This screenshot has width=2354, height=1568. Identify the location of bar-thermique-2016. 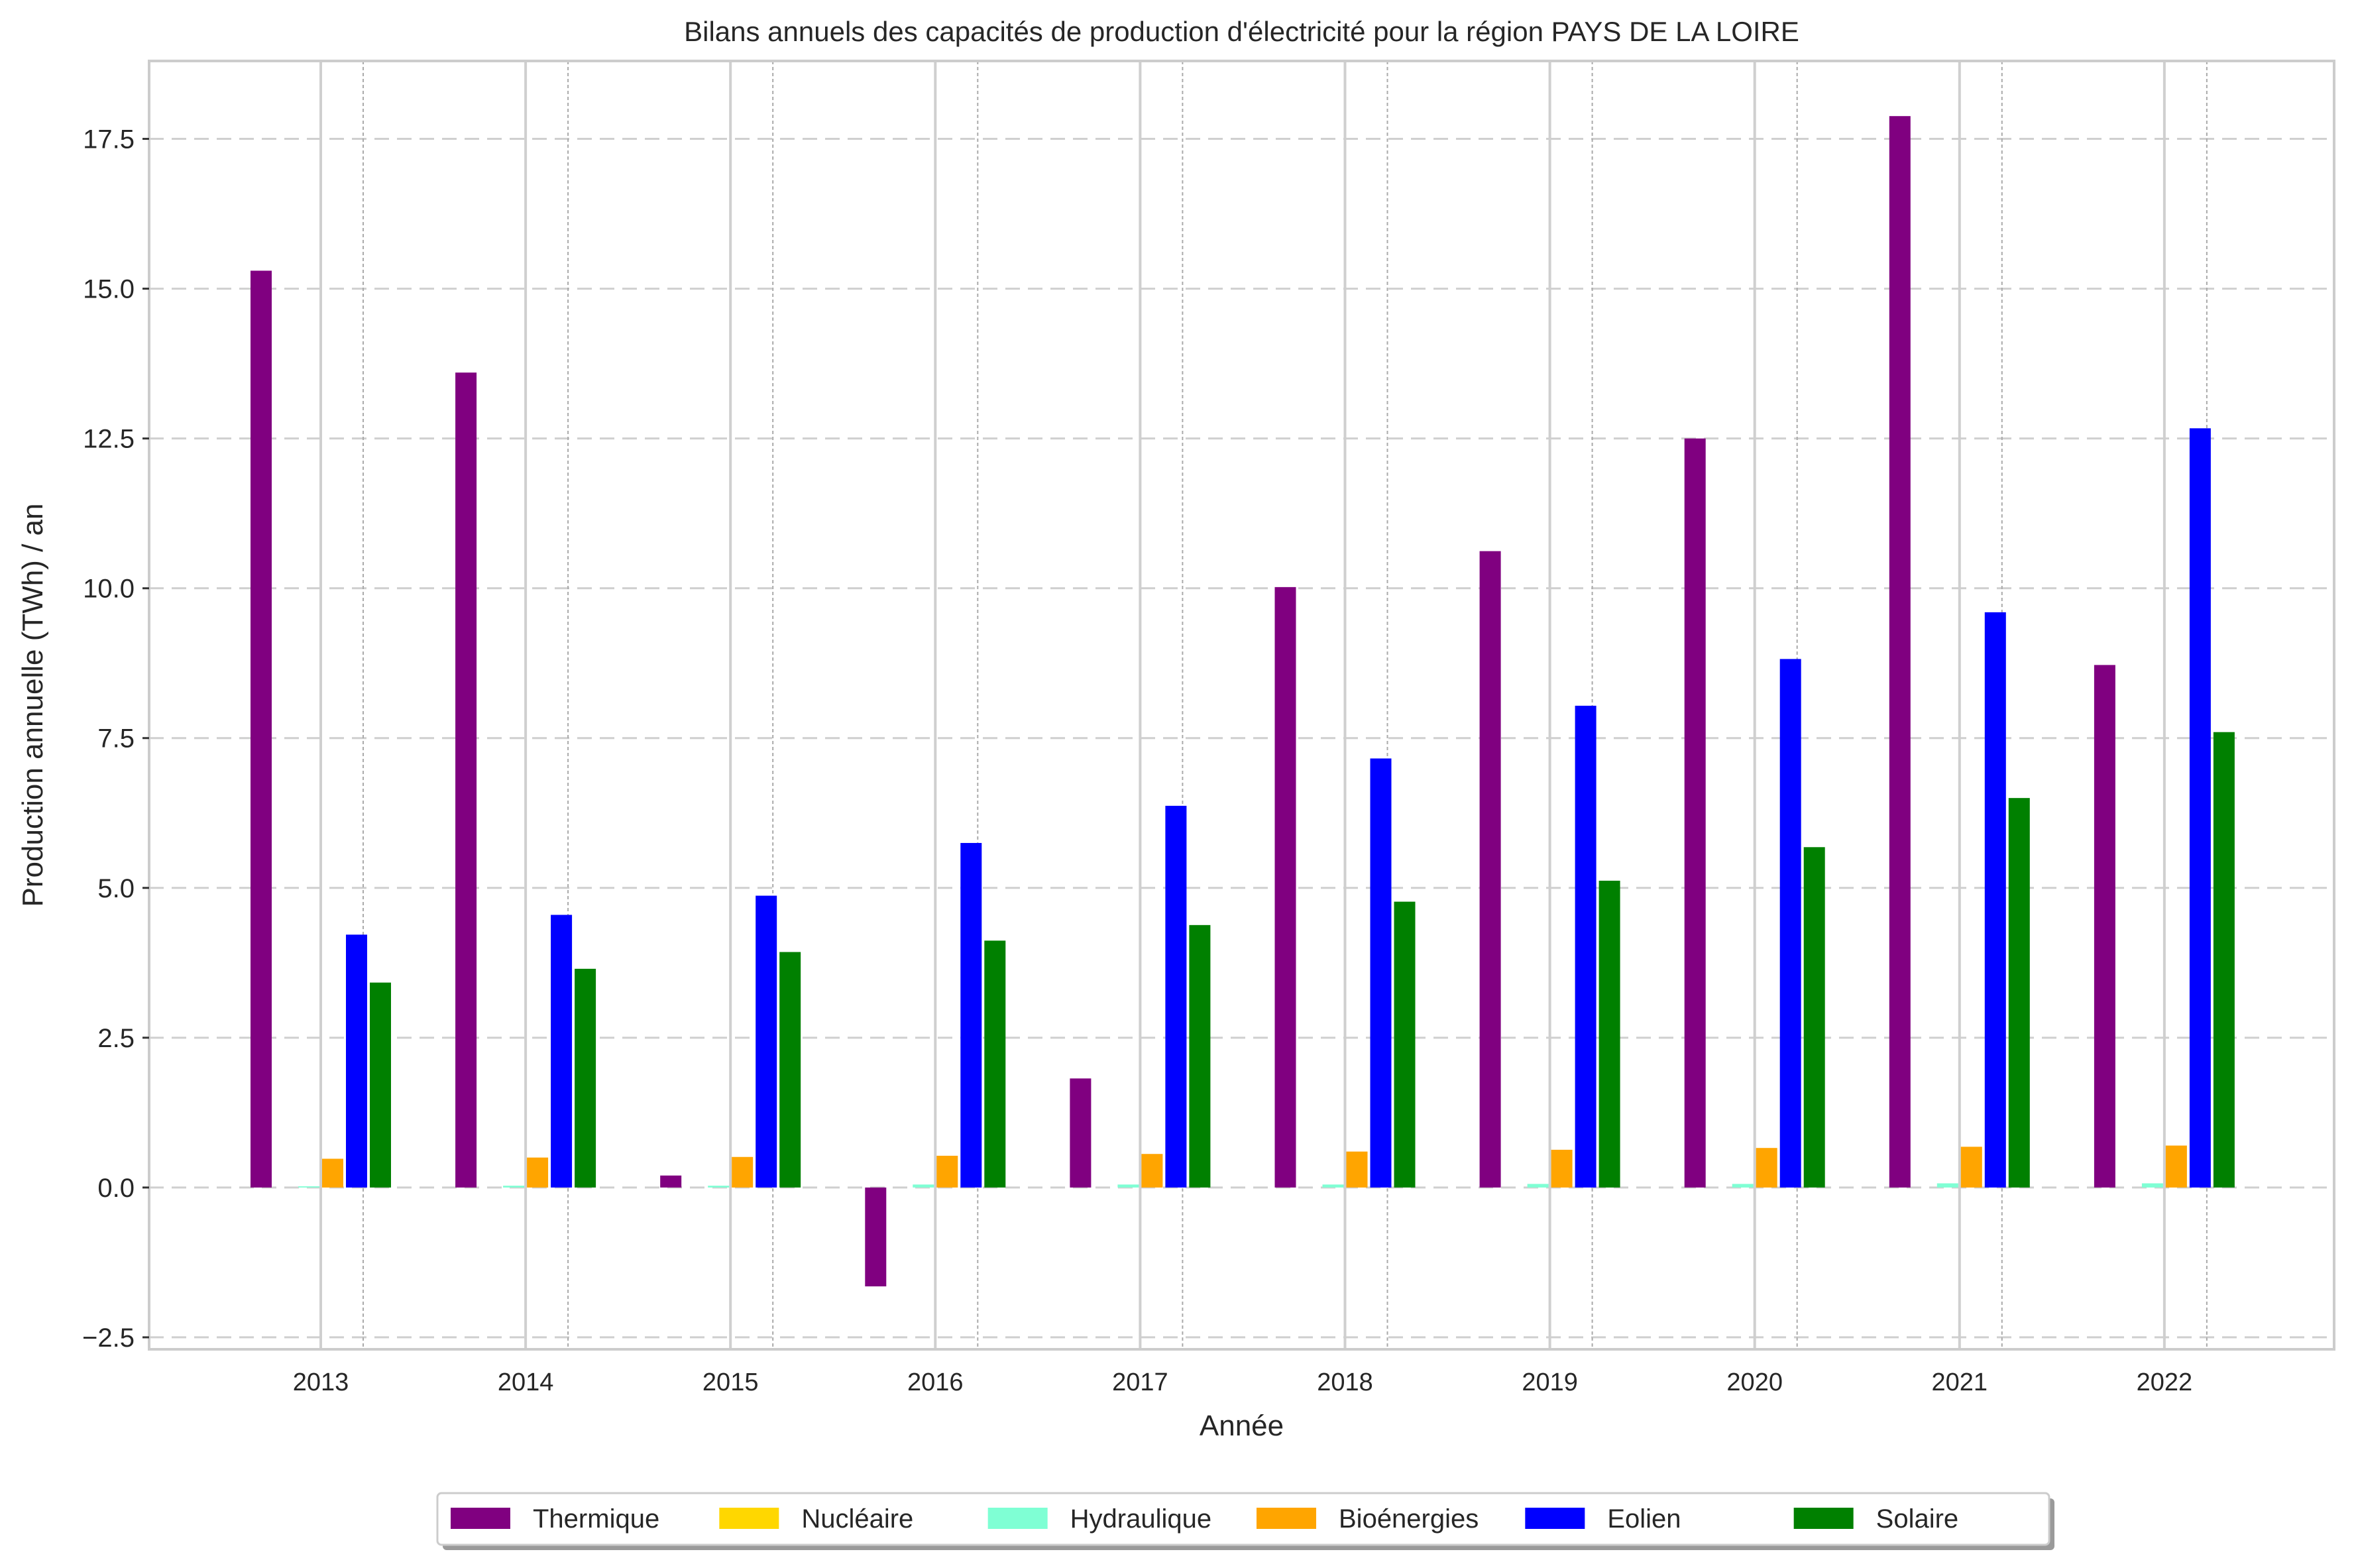
(876, 1237).